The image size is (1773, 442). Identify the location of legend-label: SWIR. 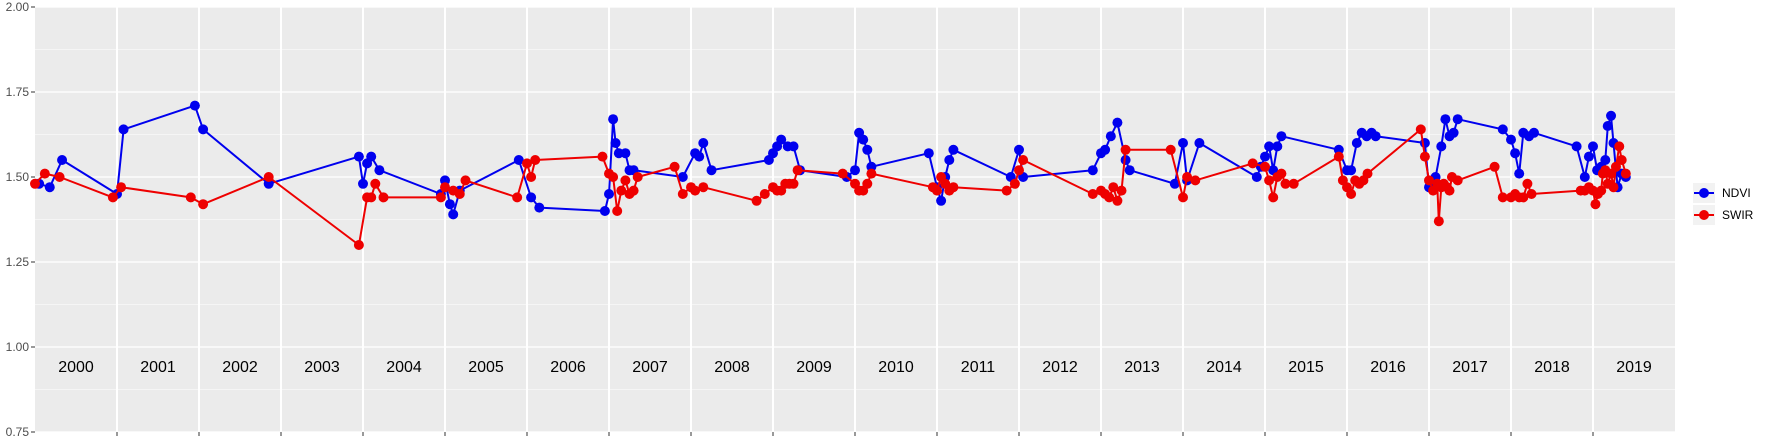
(1738, 215).